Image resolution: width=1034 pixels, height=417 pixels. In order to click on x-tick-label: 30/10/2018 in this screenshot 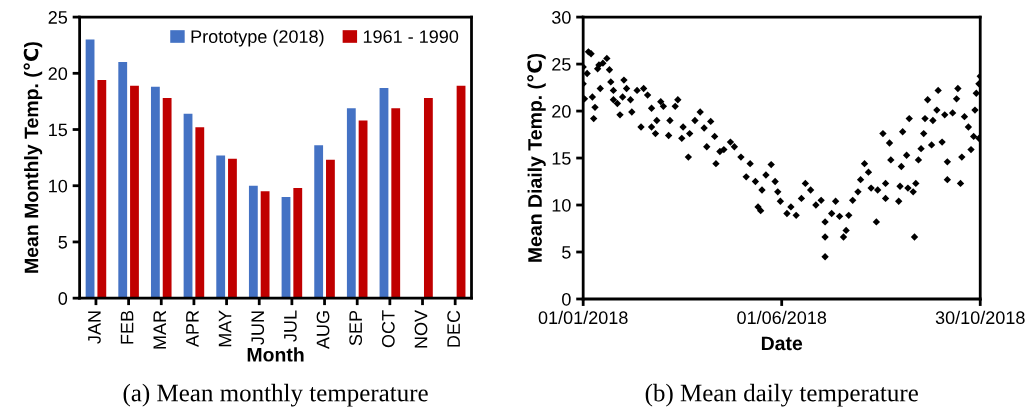, I will do `click(980, 317)`.